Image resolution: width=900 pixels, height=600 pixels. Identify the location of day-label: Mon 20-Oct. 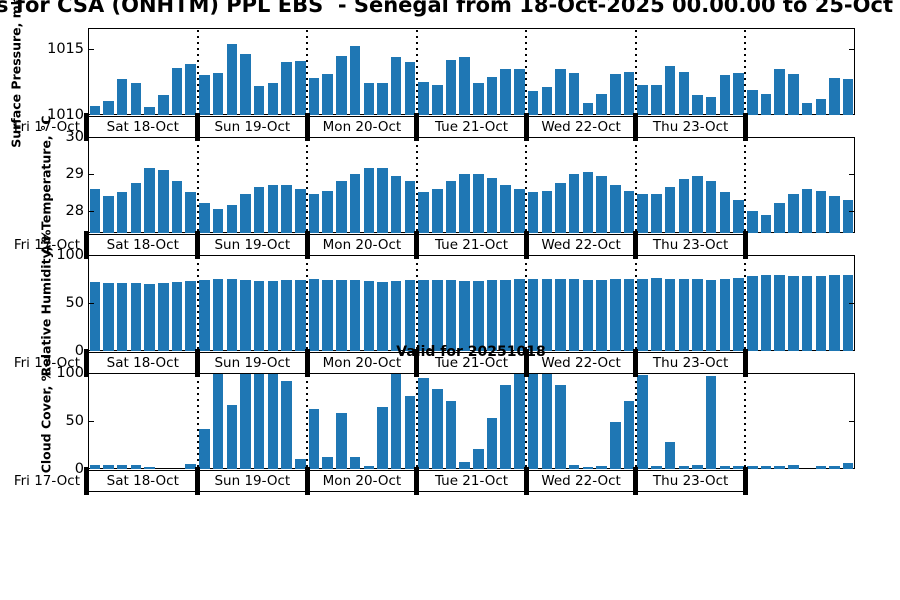
(362, 363).